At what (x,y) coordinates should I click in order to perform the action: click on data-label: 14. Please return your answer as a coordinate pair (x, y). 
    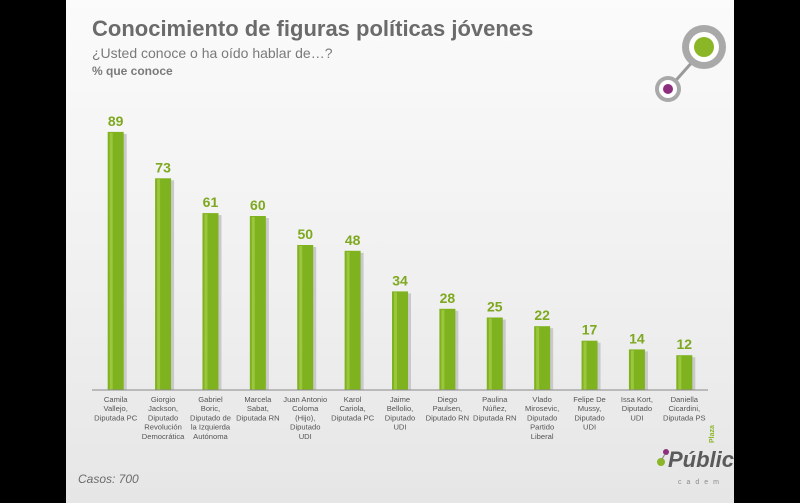
    Looking at the image, I should click on (637, 338).